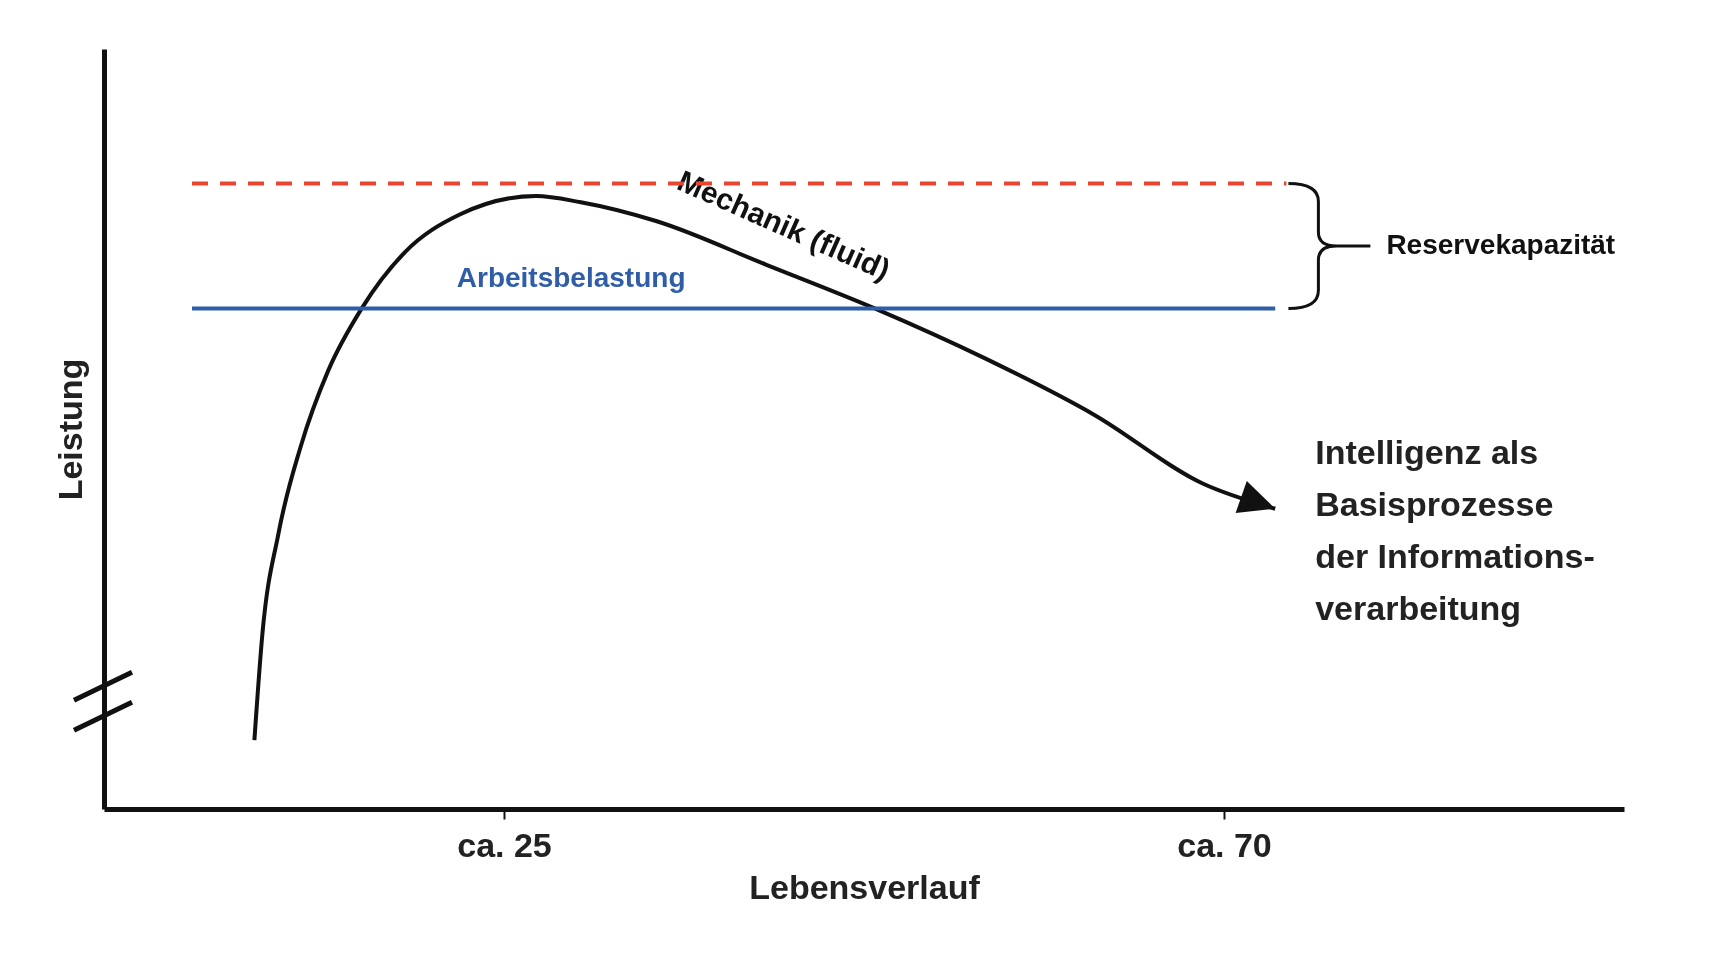  I want to click on annotation: Intelligenz als Basisprozesse der Informations- verarbeitung, so click(1455, 529).